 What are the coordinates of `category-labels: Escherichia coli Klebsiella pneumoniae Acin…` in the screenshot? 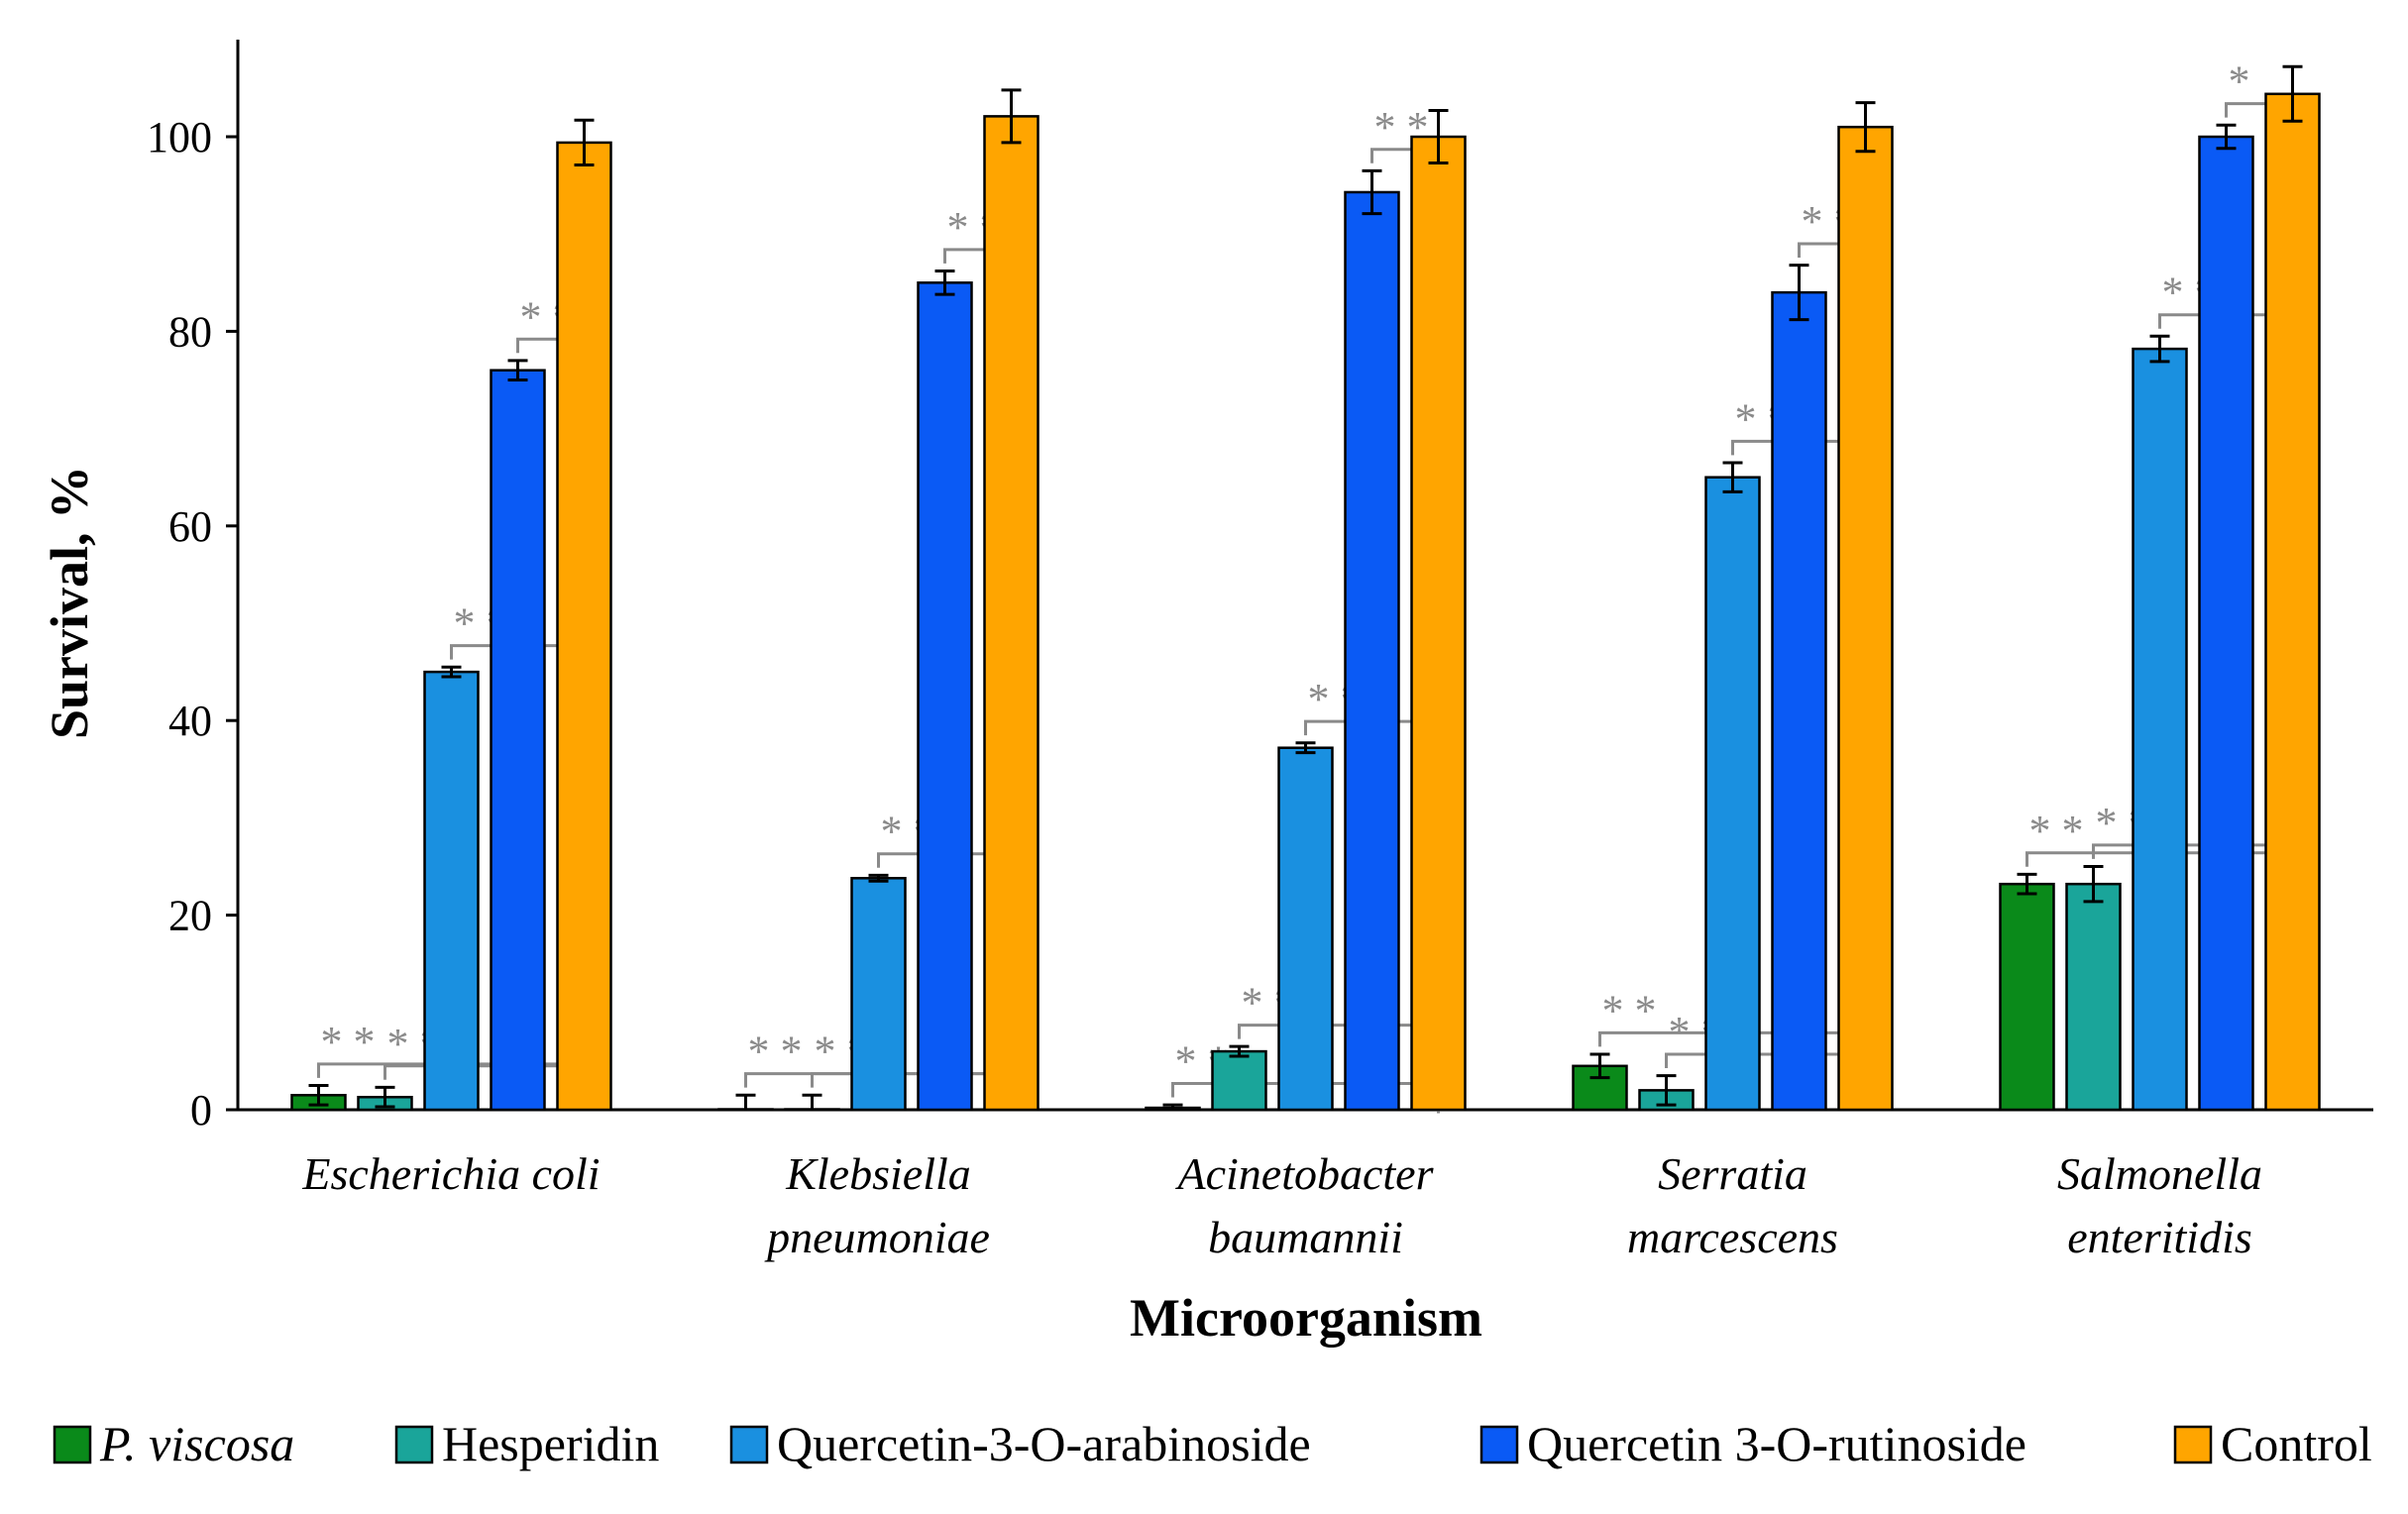 It's located at (1281, 1205).